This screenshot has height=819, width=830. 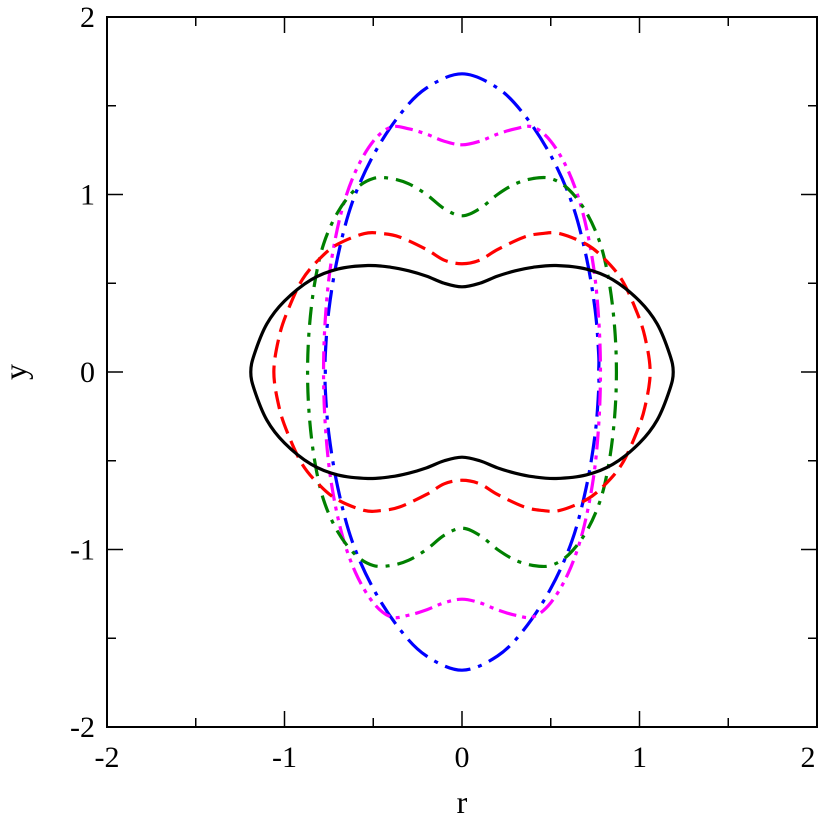 What do you see at coordinates (284, 757) in the screenshot?
I see `x-tick-label: -1` at bounding box center [284, 757].